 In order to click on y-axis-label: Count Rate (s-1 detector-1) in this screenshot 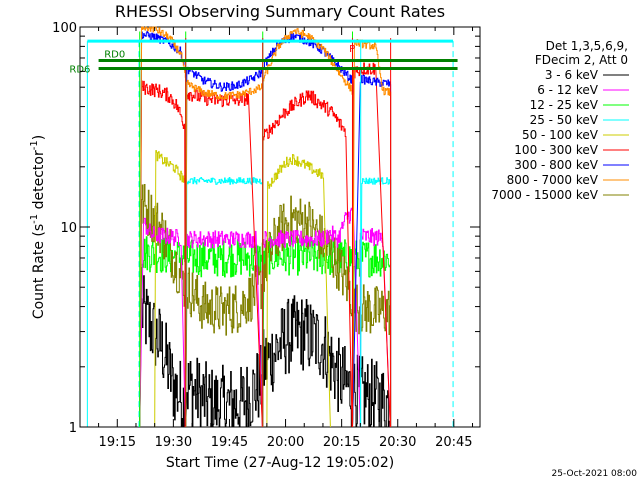, I will do `click(38, 227)`.